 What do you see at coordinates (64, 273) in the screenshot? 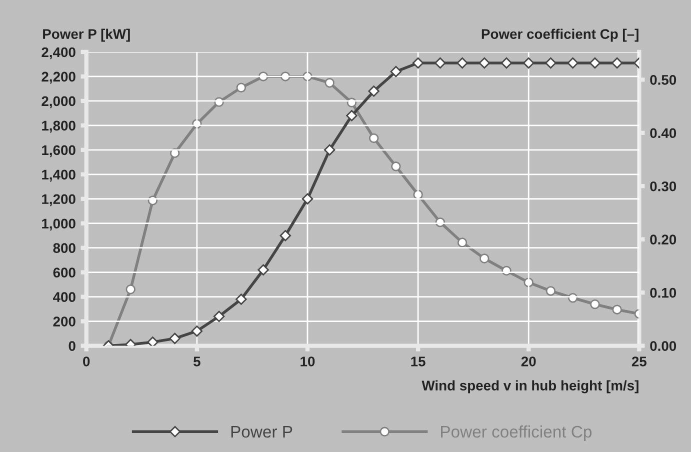
I see `y-tick-label: 600` at bounding box center [64, 273].